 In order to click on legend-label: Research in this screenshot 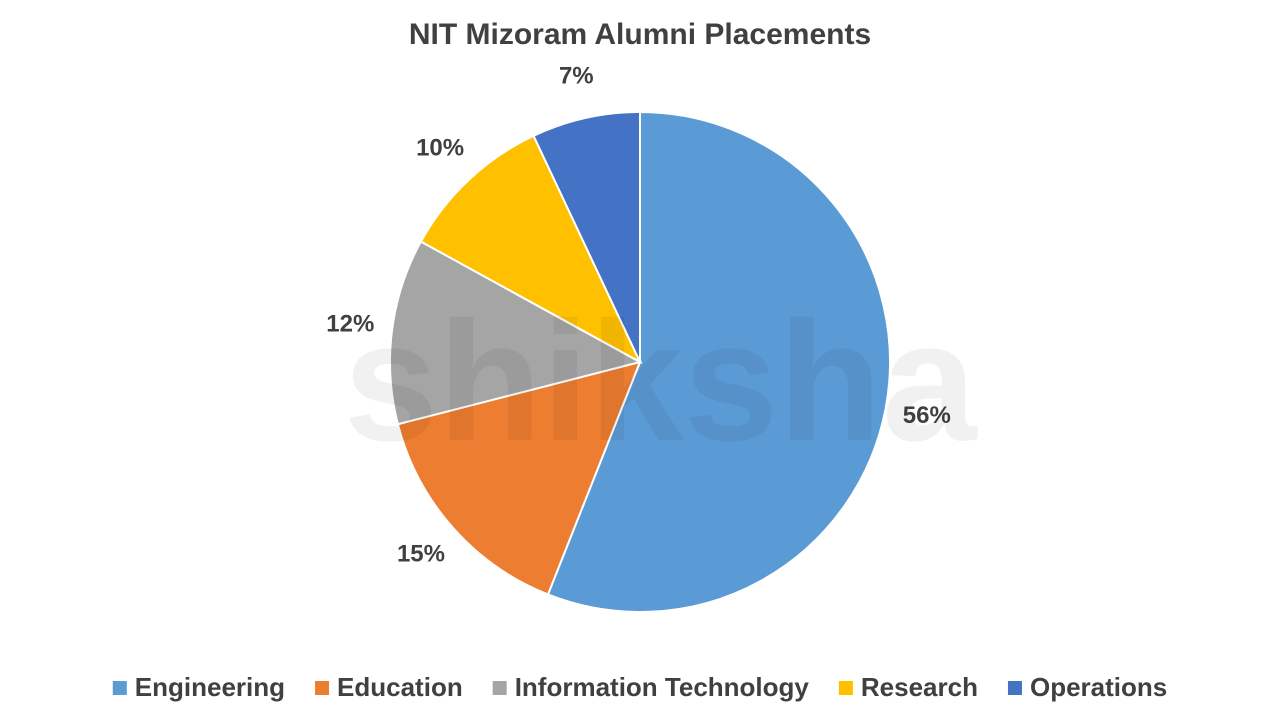, I will do `click(919, 687)`.